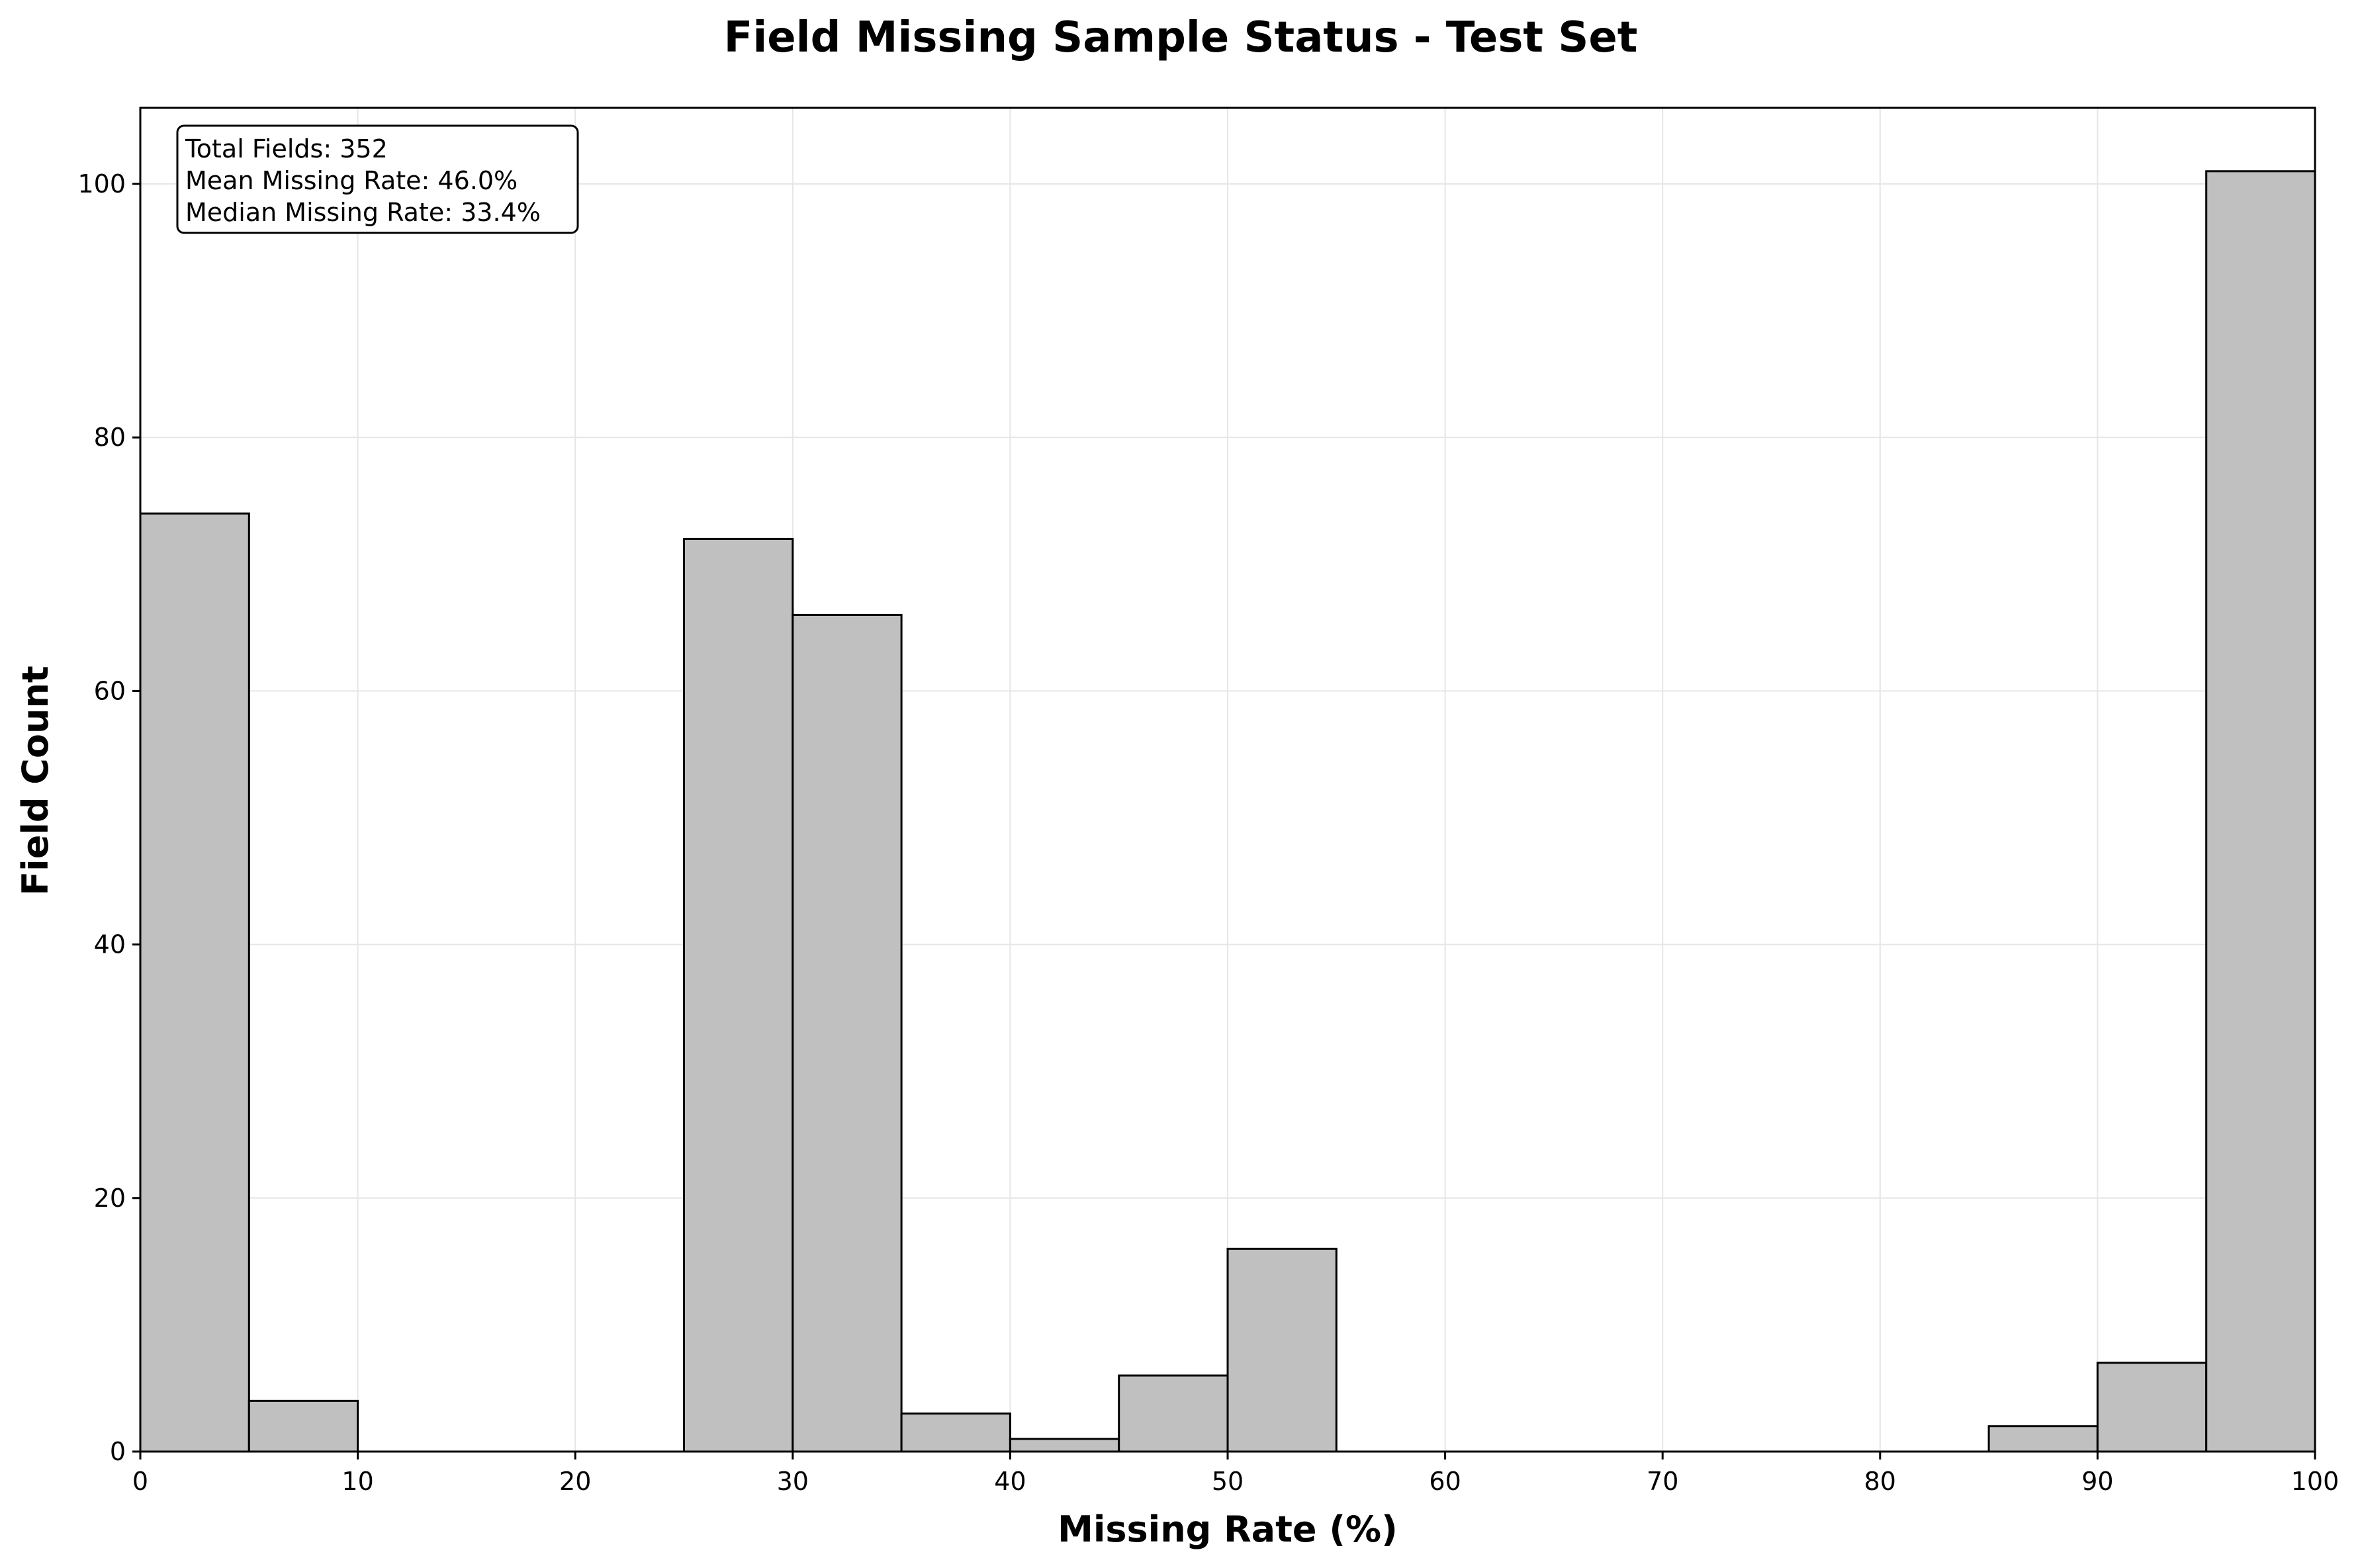 The width and height of the screenshot is (2362, 1568). Describe the element at coordinates (351, 180) in the screenshot. I see `stats-mean-missing-rate: Mean Missing Rate: 46.0%` at that location.